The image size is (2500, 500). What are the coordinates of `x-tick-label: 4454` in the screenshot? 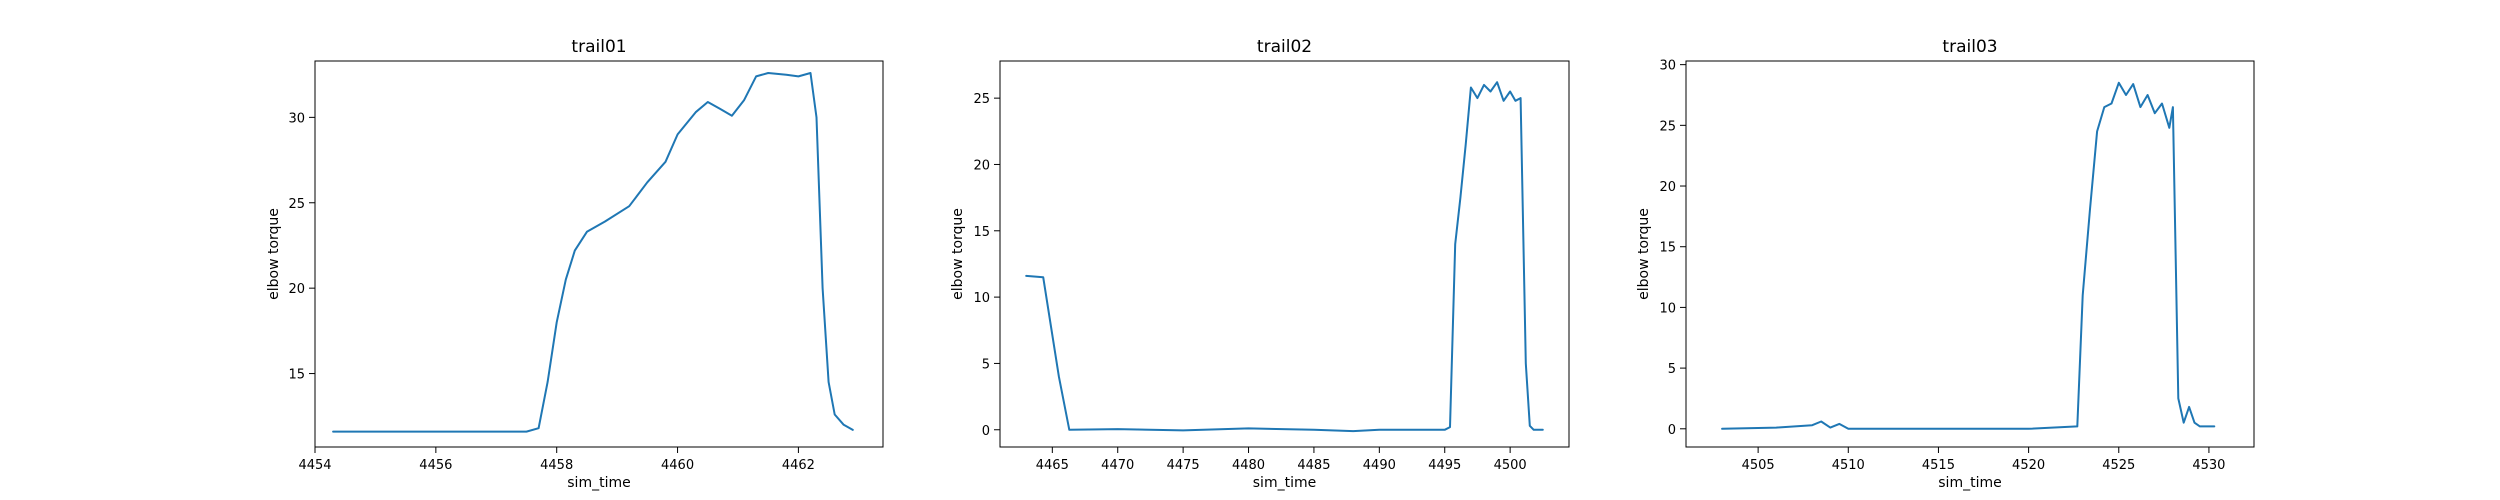 It's located at (314, 465).